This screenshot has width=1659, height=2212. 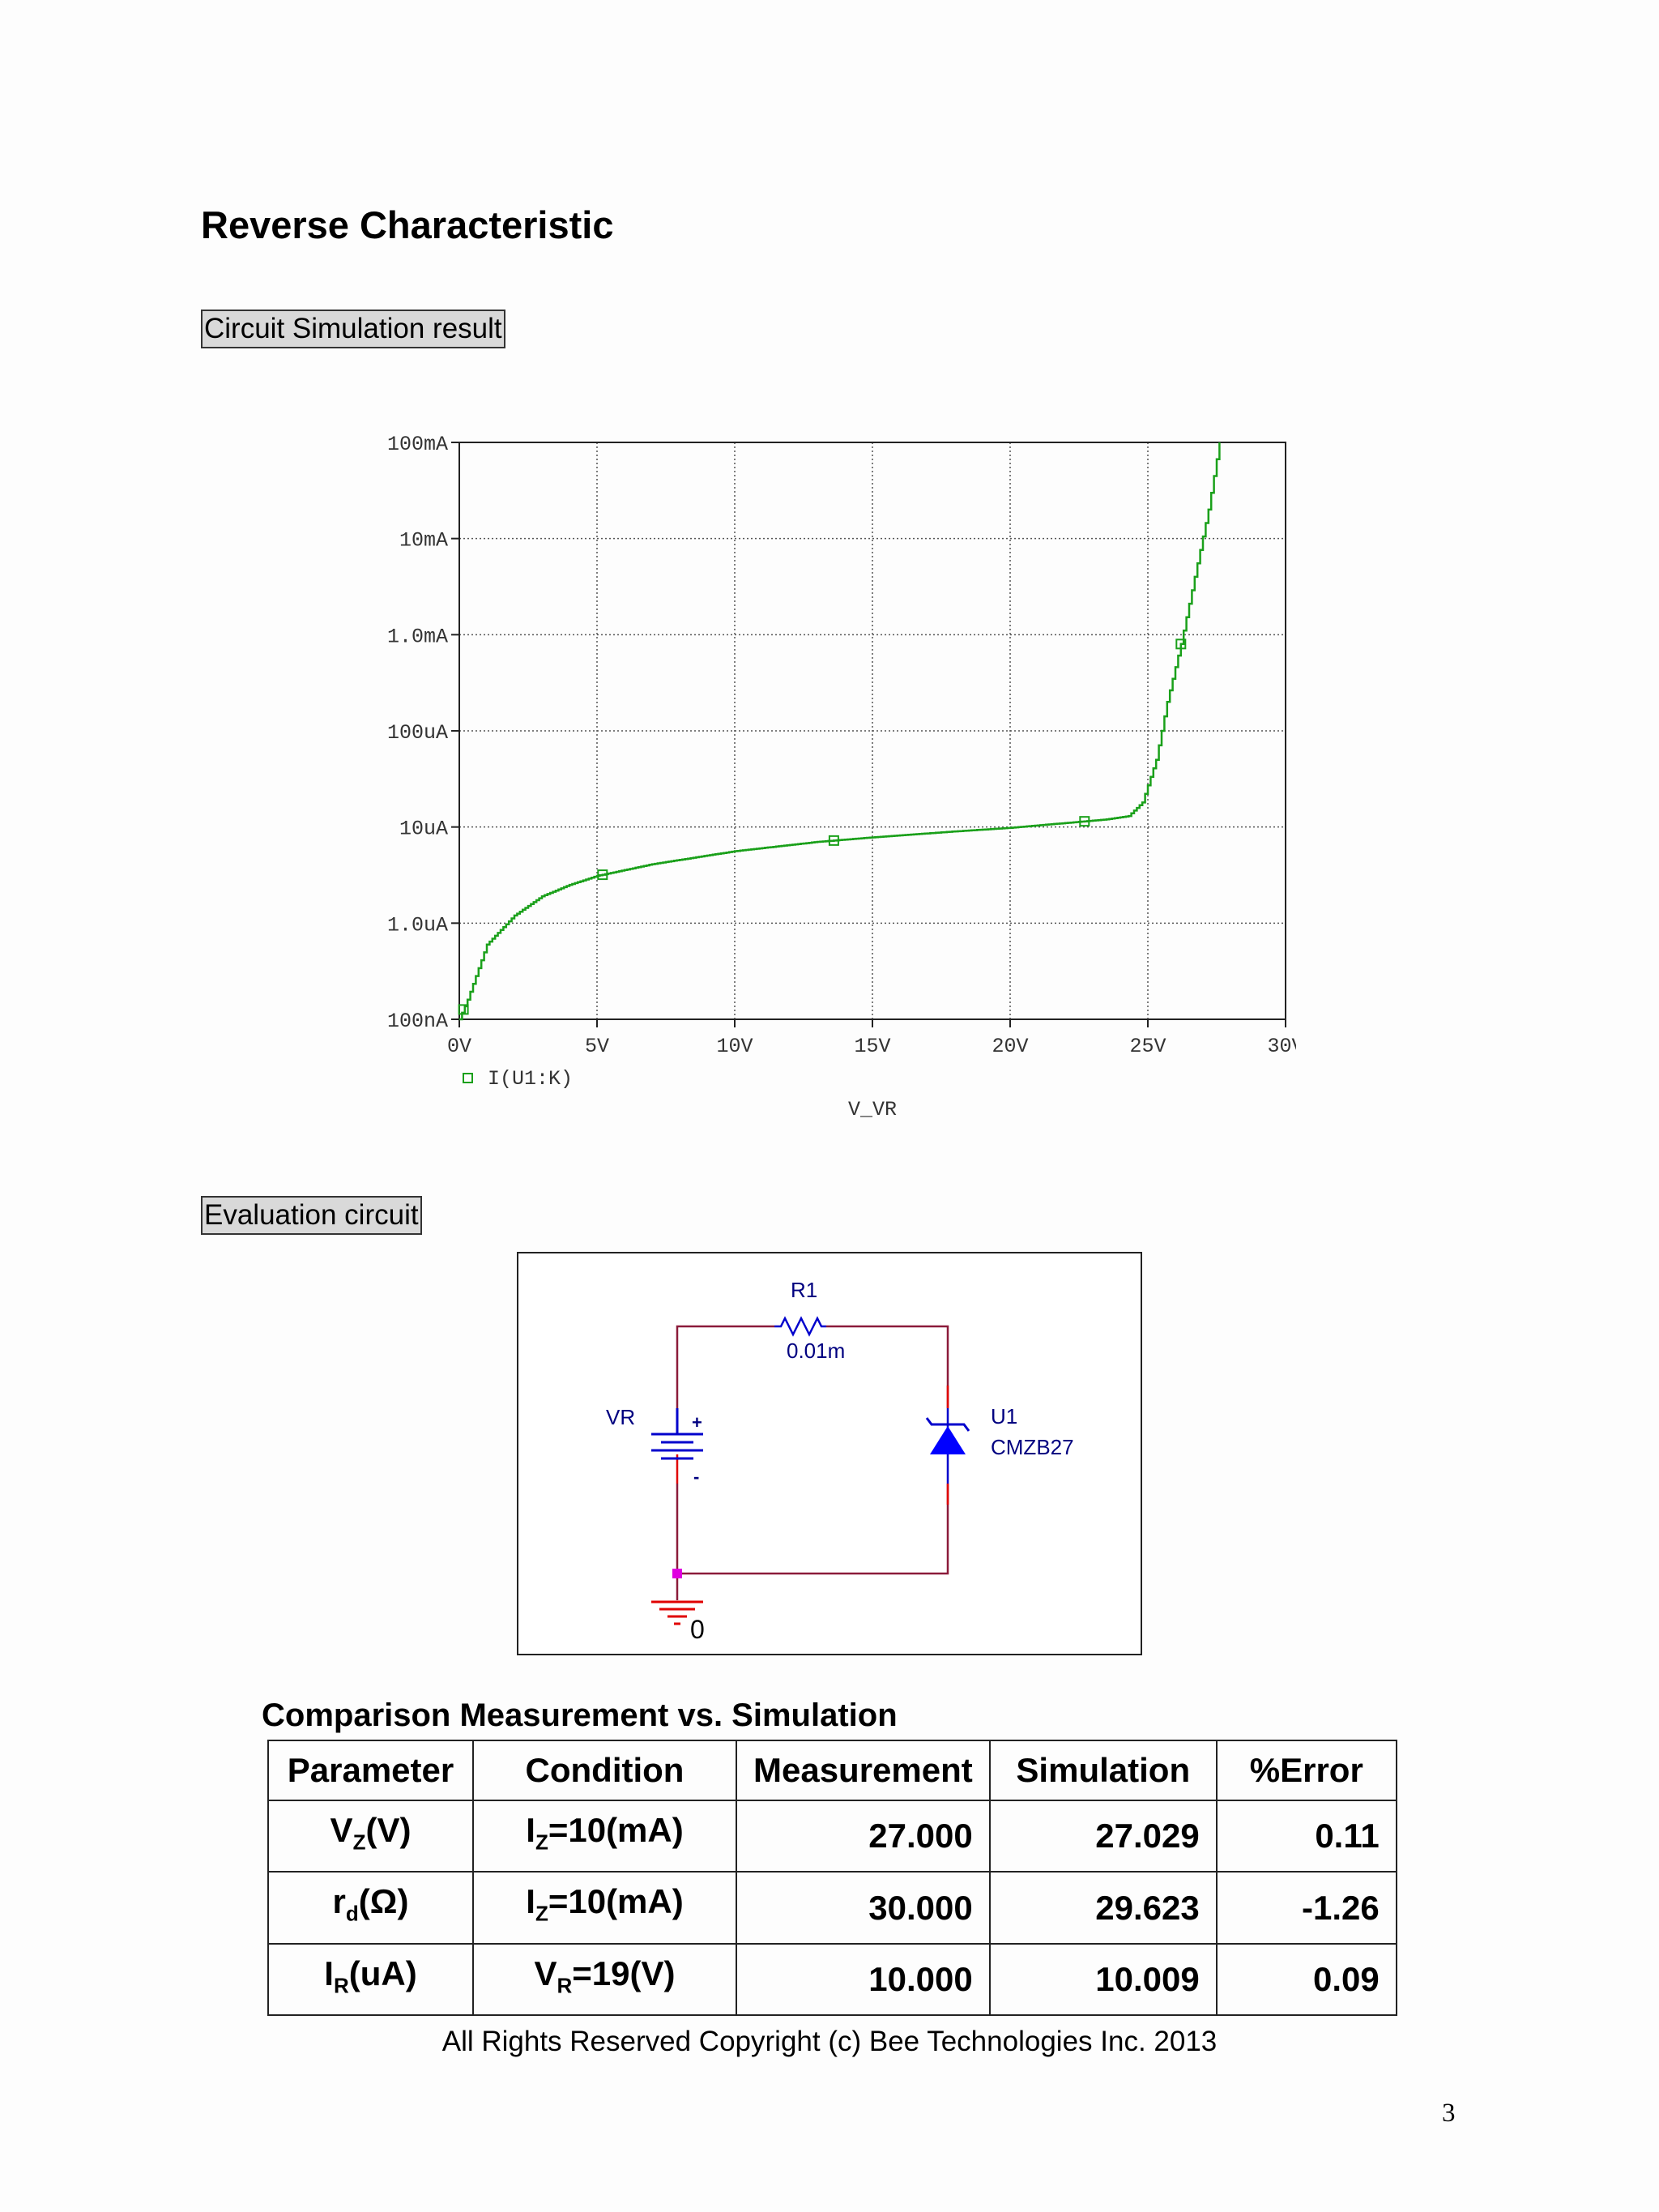 What do you see at coordinates (370, 1979) in the screenshot?
I see `parameter-cell: IR(uA)` at bounding box center [370, 1979].